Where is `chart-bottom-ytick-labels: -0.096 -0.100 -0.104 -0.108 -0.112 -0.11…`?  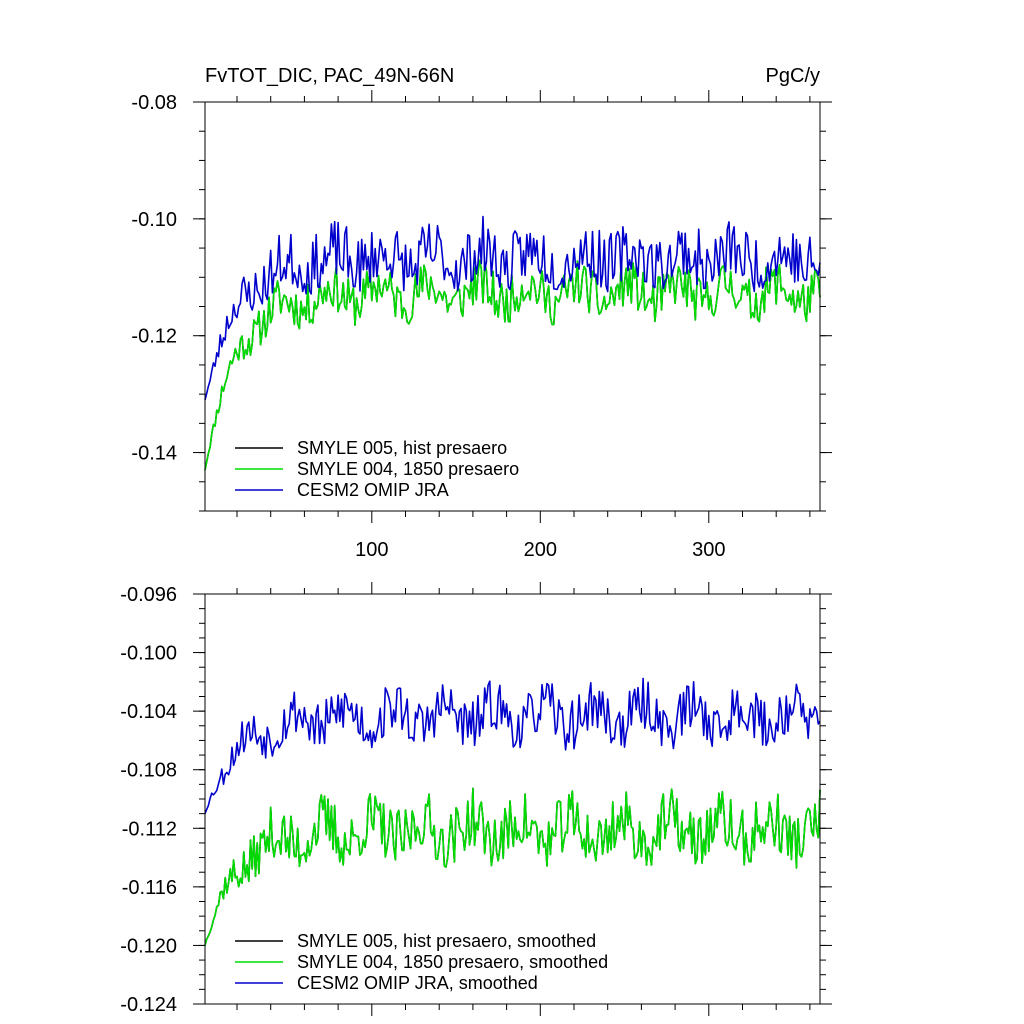 chart-bottom-ytick-labels: -0.096 -0.100 -0.104 -0.108 -0.112 -0.11… is located at coordinates (148, 800).